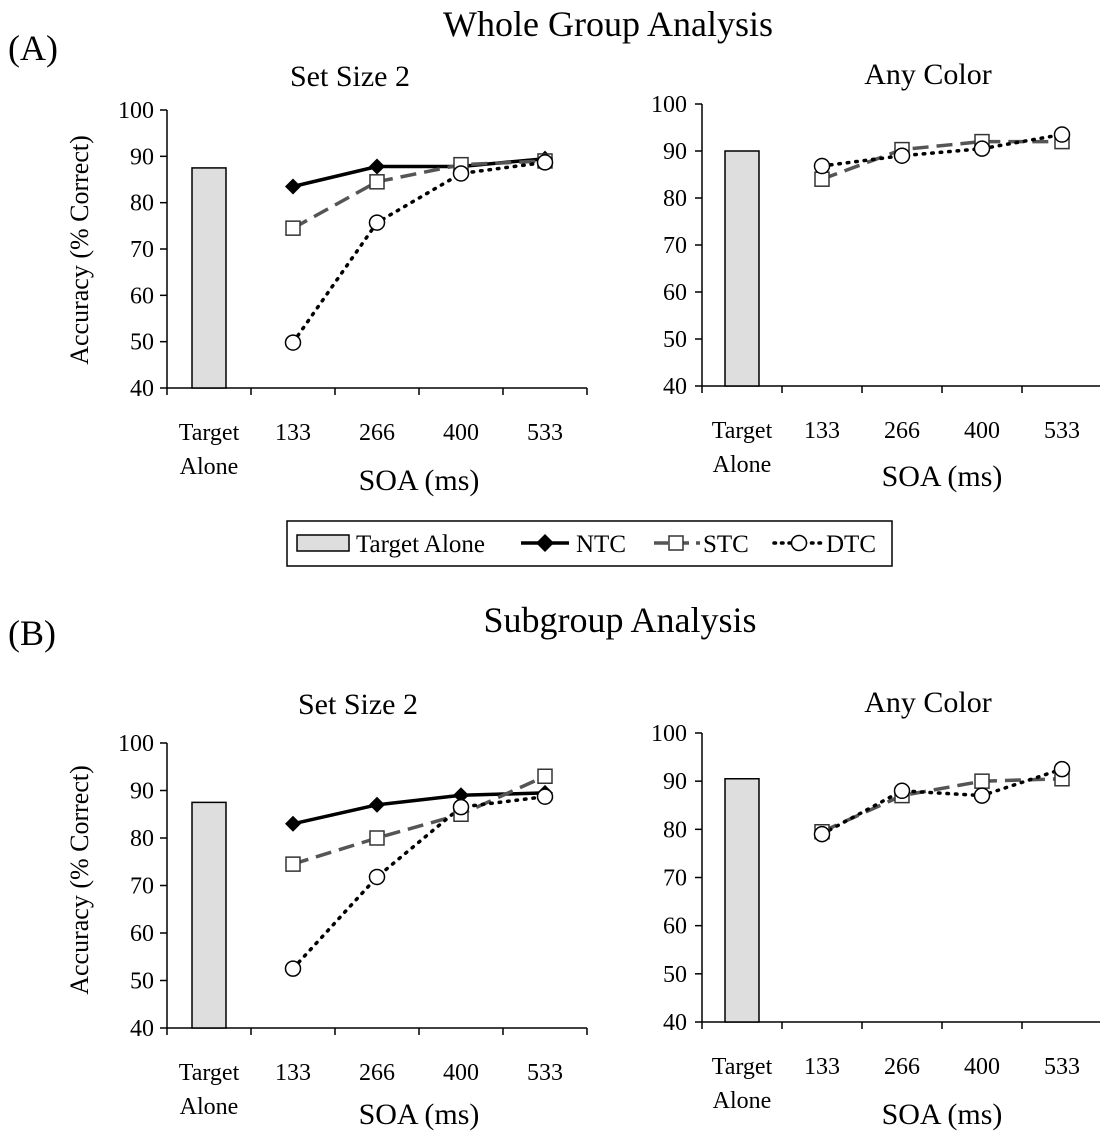  I want to click on section-b-title: Subgroup Analysis, so click(619, 620).